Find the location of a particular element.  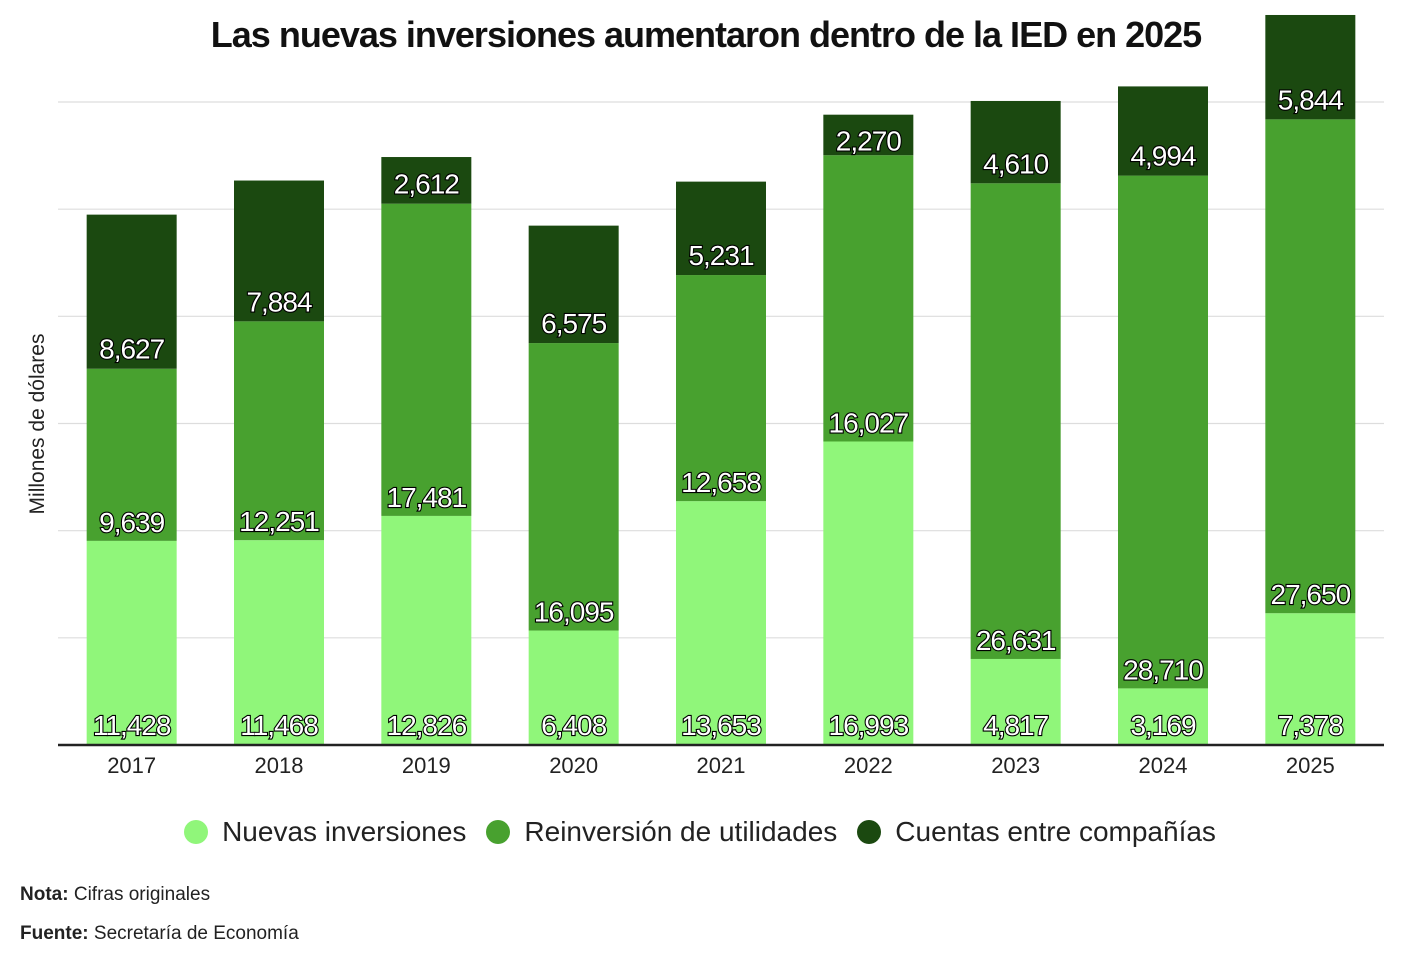

data-label-2022-2: 16,027 is located at coordinates (869, 422).